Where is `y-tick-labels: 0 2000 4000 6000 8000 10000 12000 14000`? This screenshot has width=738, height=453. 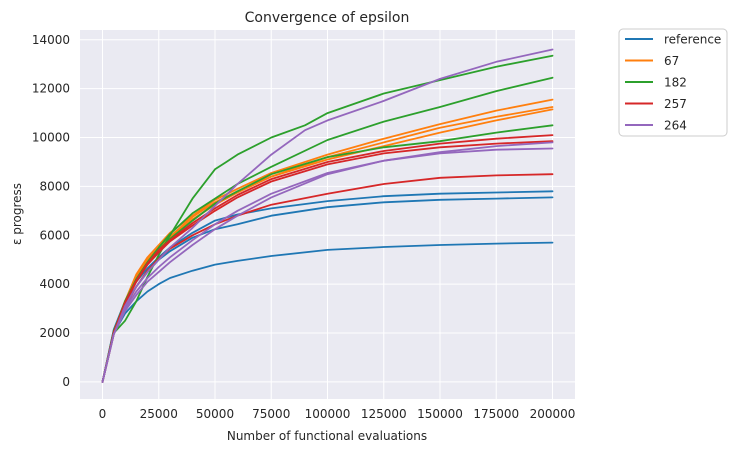 y-tick-labels: 0 2000 4000 6000 8000 10000 12000 14000 is located at coordinates (51, 211).